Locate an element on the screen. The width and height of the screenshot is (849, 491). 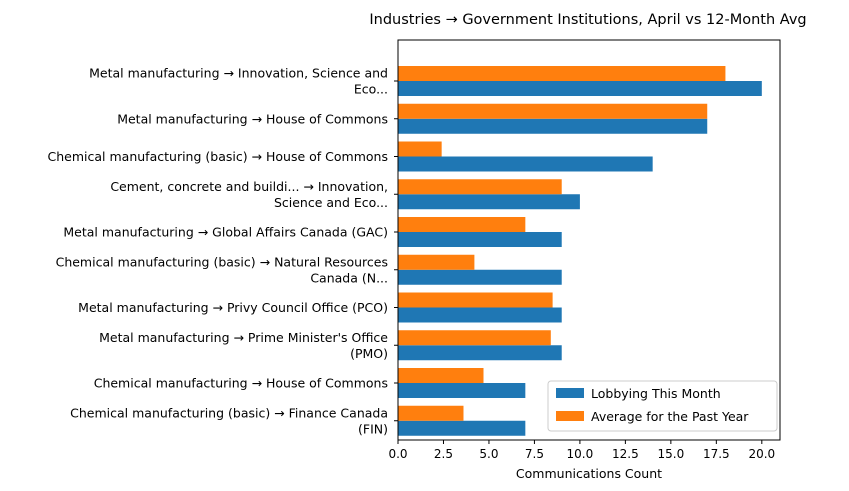
x-tick-label: 2.5 is located at coordinates (443, 454).